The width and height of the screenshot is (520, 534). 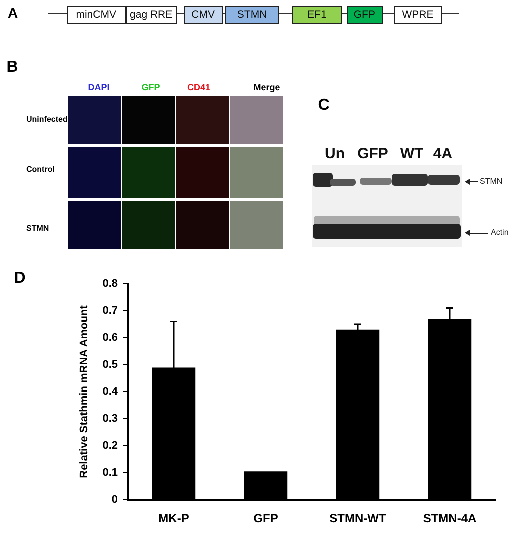 What do you see at coordinates (40, 169) in the screenshot?
I see `category-label: Control` at bounding box center [40, 169].